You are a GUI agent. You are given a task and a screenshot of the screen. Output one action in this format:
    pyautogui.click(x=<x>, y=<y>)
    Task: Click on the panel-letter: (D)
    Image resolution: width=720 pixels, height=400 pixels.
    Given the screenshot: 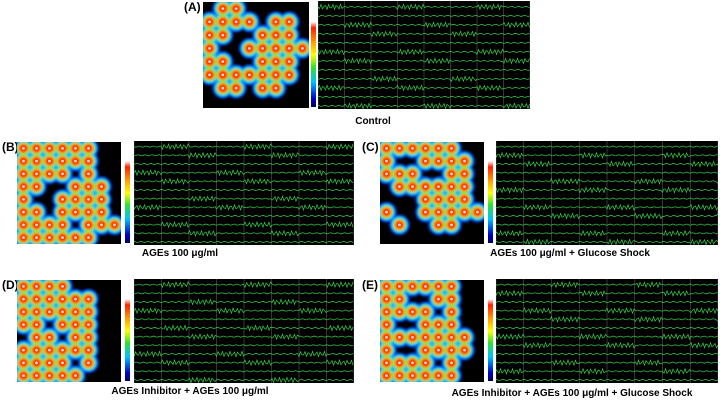 What is the action you would take?
    pyautogui.click(x=10, y=285)
    